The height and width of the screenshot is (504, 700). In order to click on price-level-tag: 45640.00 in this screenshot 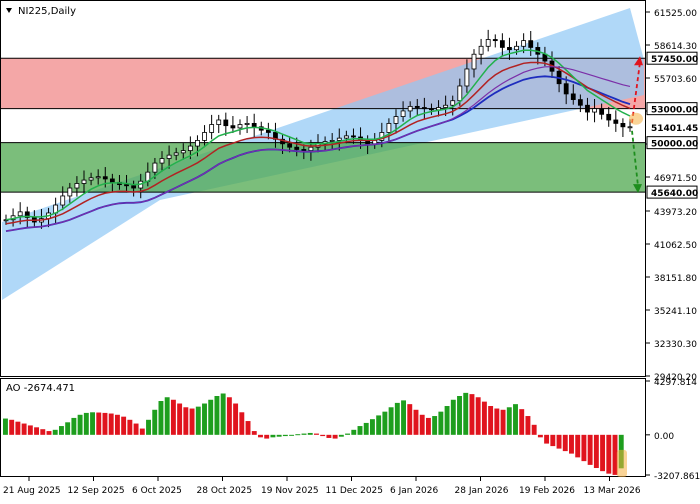, I will do `click(672, 192)`.